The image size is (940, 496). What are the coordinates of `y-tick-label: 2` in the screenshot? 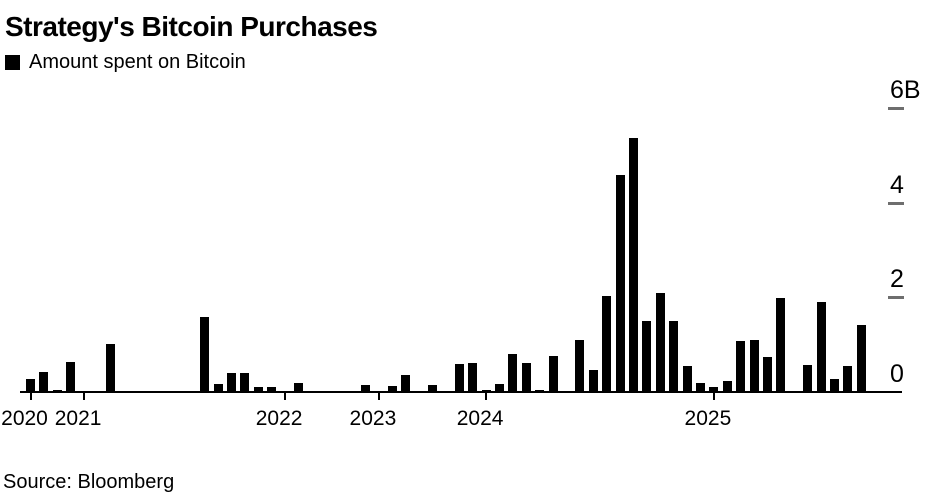 It's located at (897, 279).